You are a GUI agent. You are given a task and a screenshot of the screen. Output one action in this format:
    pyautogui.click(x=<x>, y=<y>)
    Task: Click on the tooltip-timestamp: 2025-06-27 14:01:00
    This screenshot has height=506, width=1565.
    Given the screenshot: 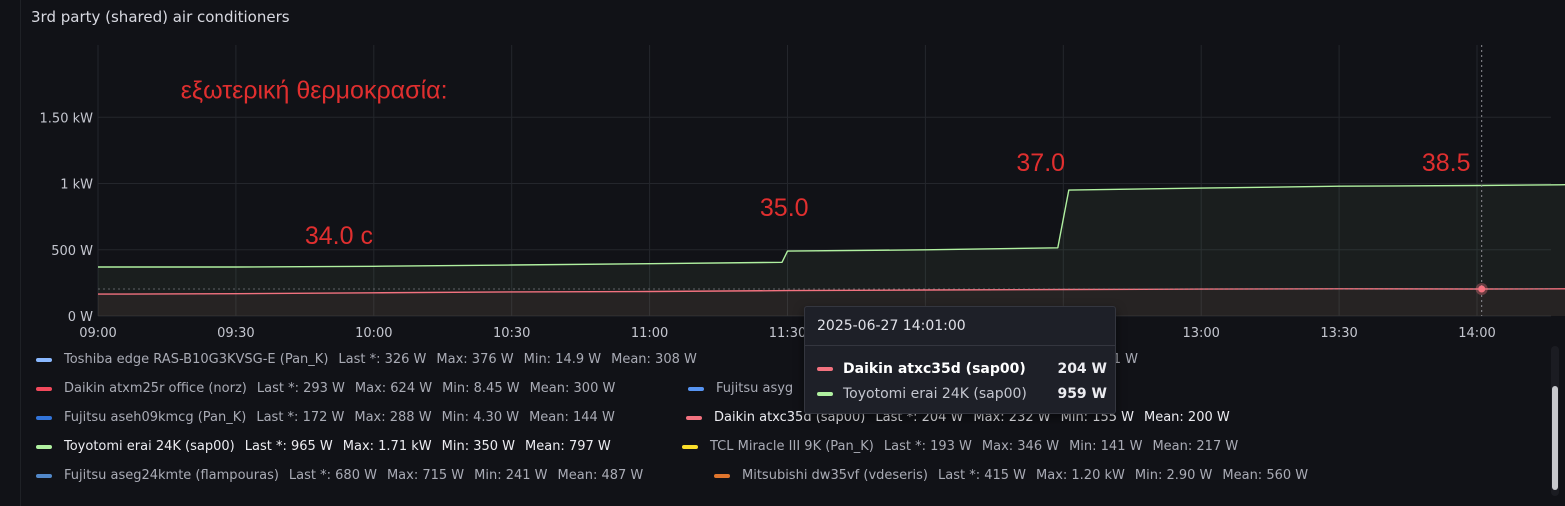 What is the action you would take?
    pyautogui.click(x=891, y=326)
    